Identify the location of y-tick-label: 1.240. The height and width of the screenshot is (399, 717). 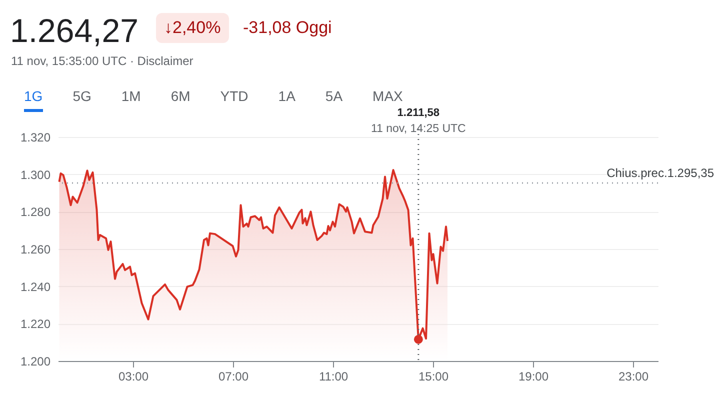
(35, 287).